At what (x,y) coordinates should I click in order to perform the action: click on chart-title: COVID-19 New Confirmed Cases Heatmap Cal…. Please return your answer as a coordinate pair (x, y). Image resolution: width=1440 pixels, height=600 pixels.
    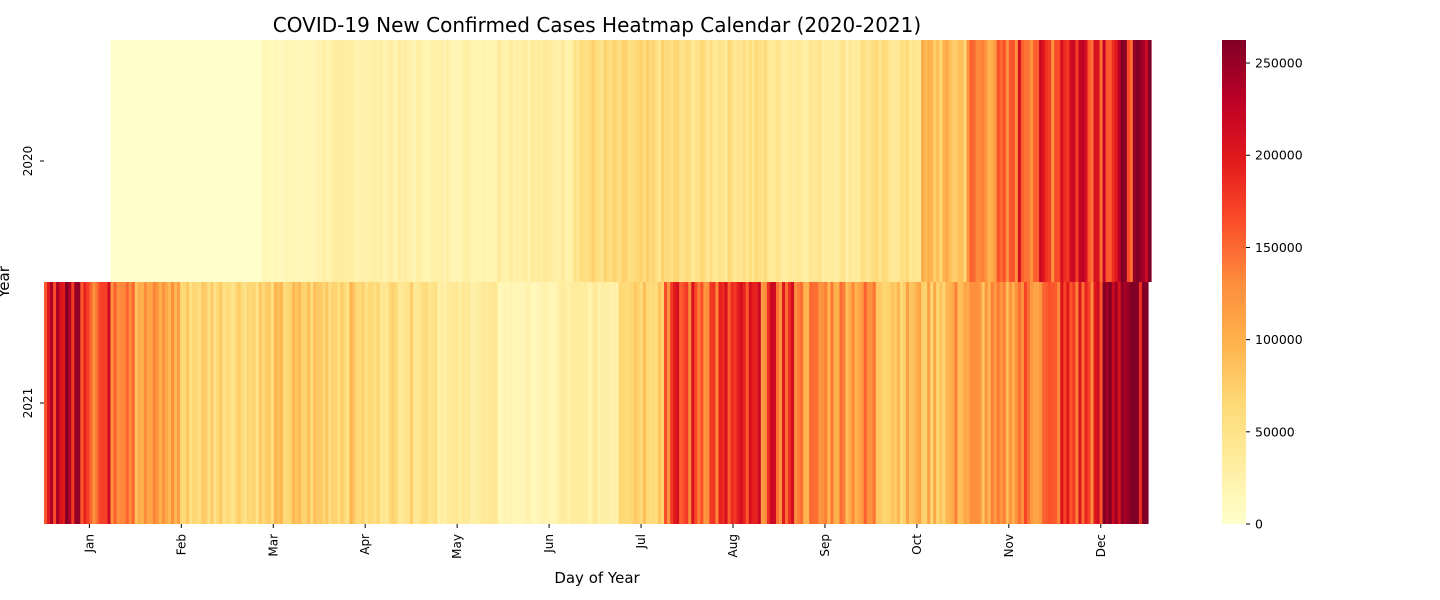
    Looking at the image, I should click on (597, 25).